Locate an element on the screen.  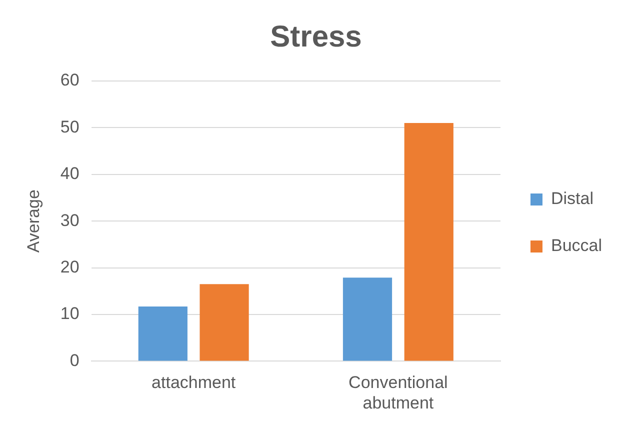
y-tick-label: 40 is located at coordinates (70, 174).